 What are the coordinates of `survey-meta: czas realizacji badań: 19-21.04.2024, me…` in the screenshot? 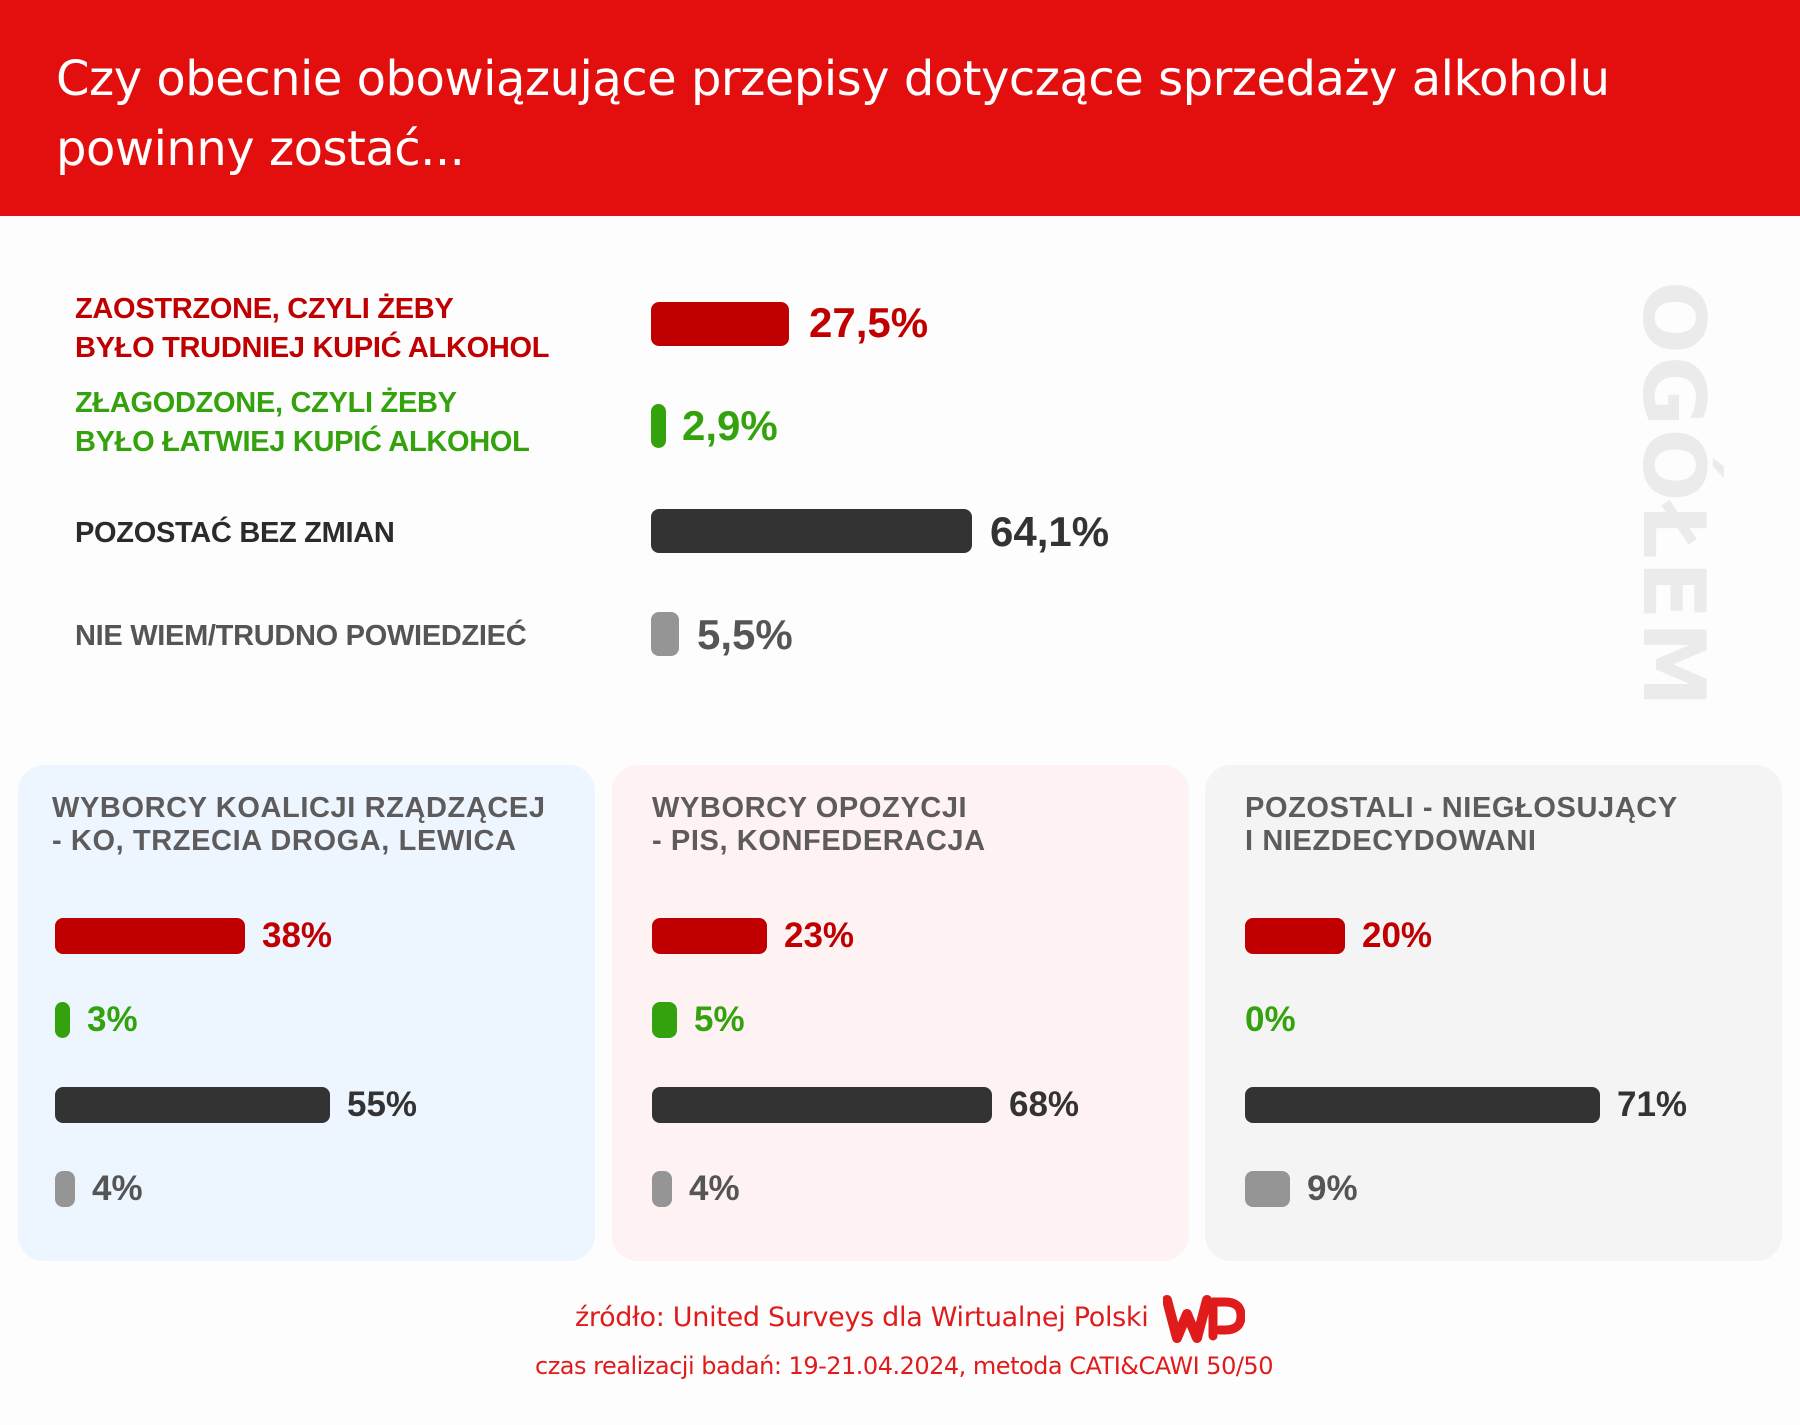 It's located at (904, 1366).